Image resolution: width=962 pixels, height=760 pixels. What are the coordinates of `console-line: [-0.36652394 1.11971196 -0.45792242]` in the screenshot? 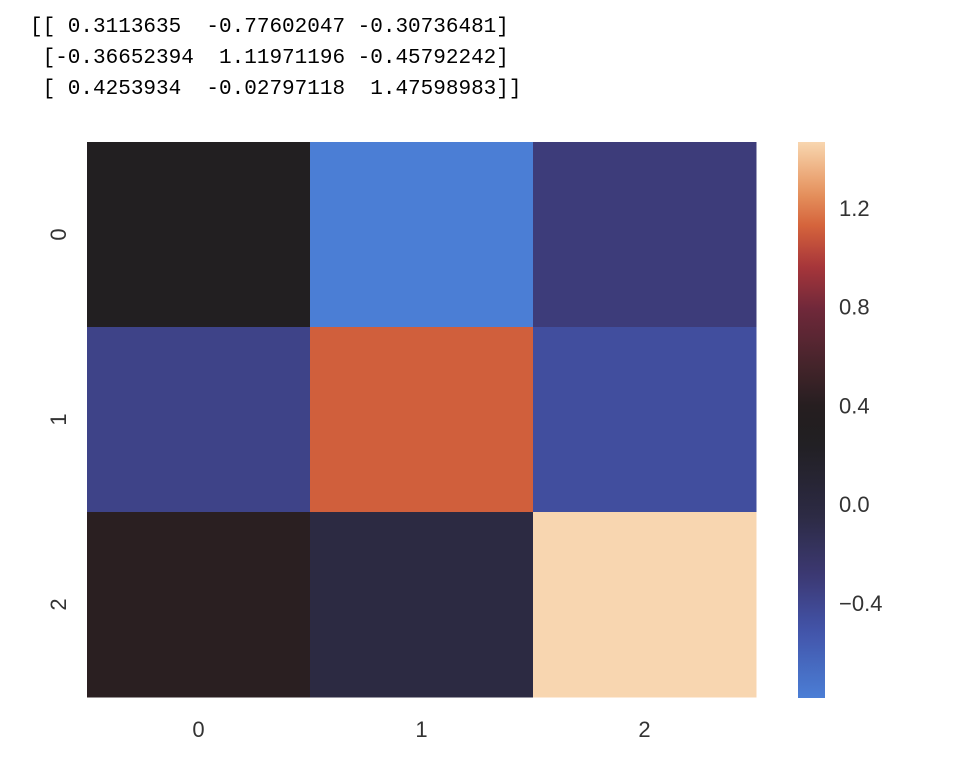 It's located at (269, 58).